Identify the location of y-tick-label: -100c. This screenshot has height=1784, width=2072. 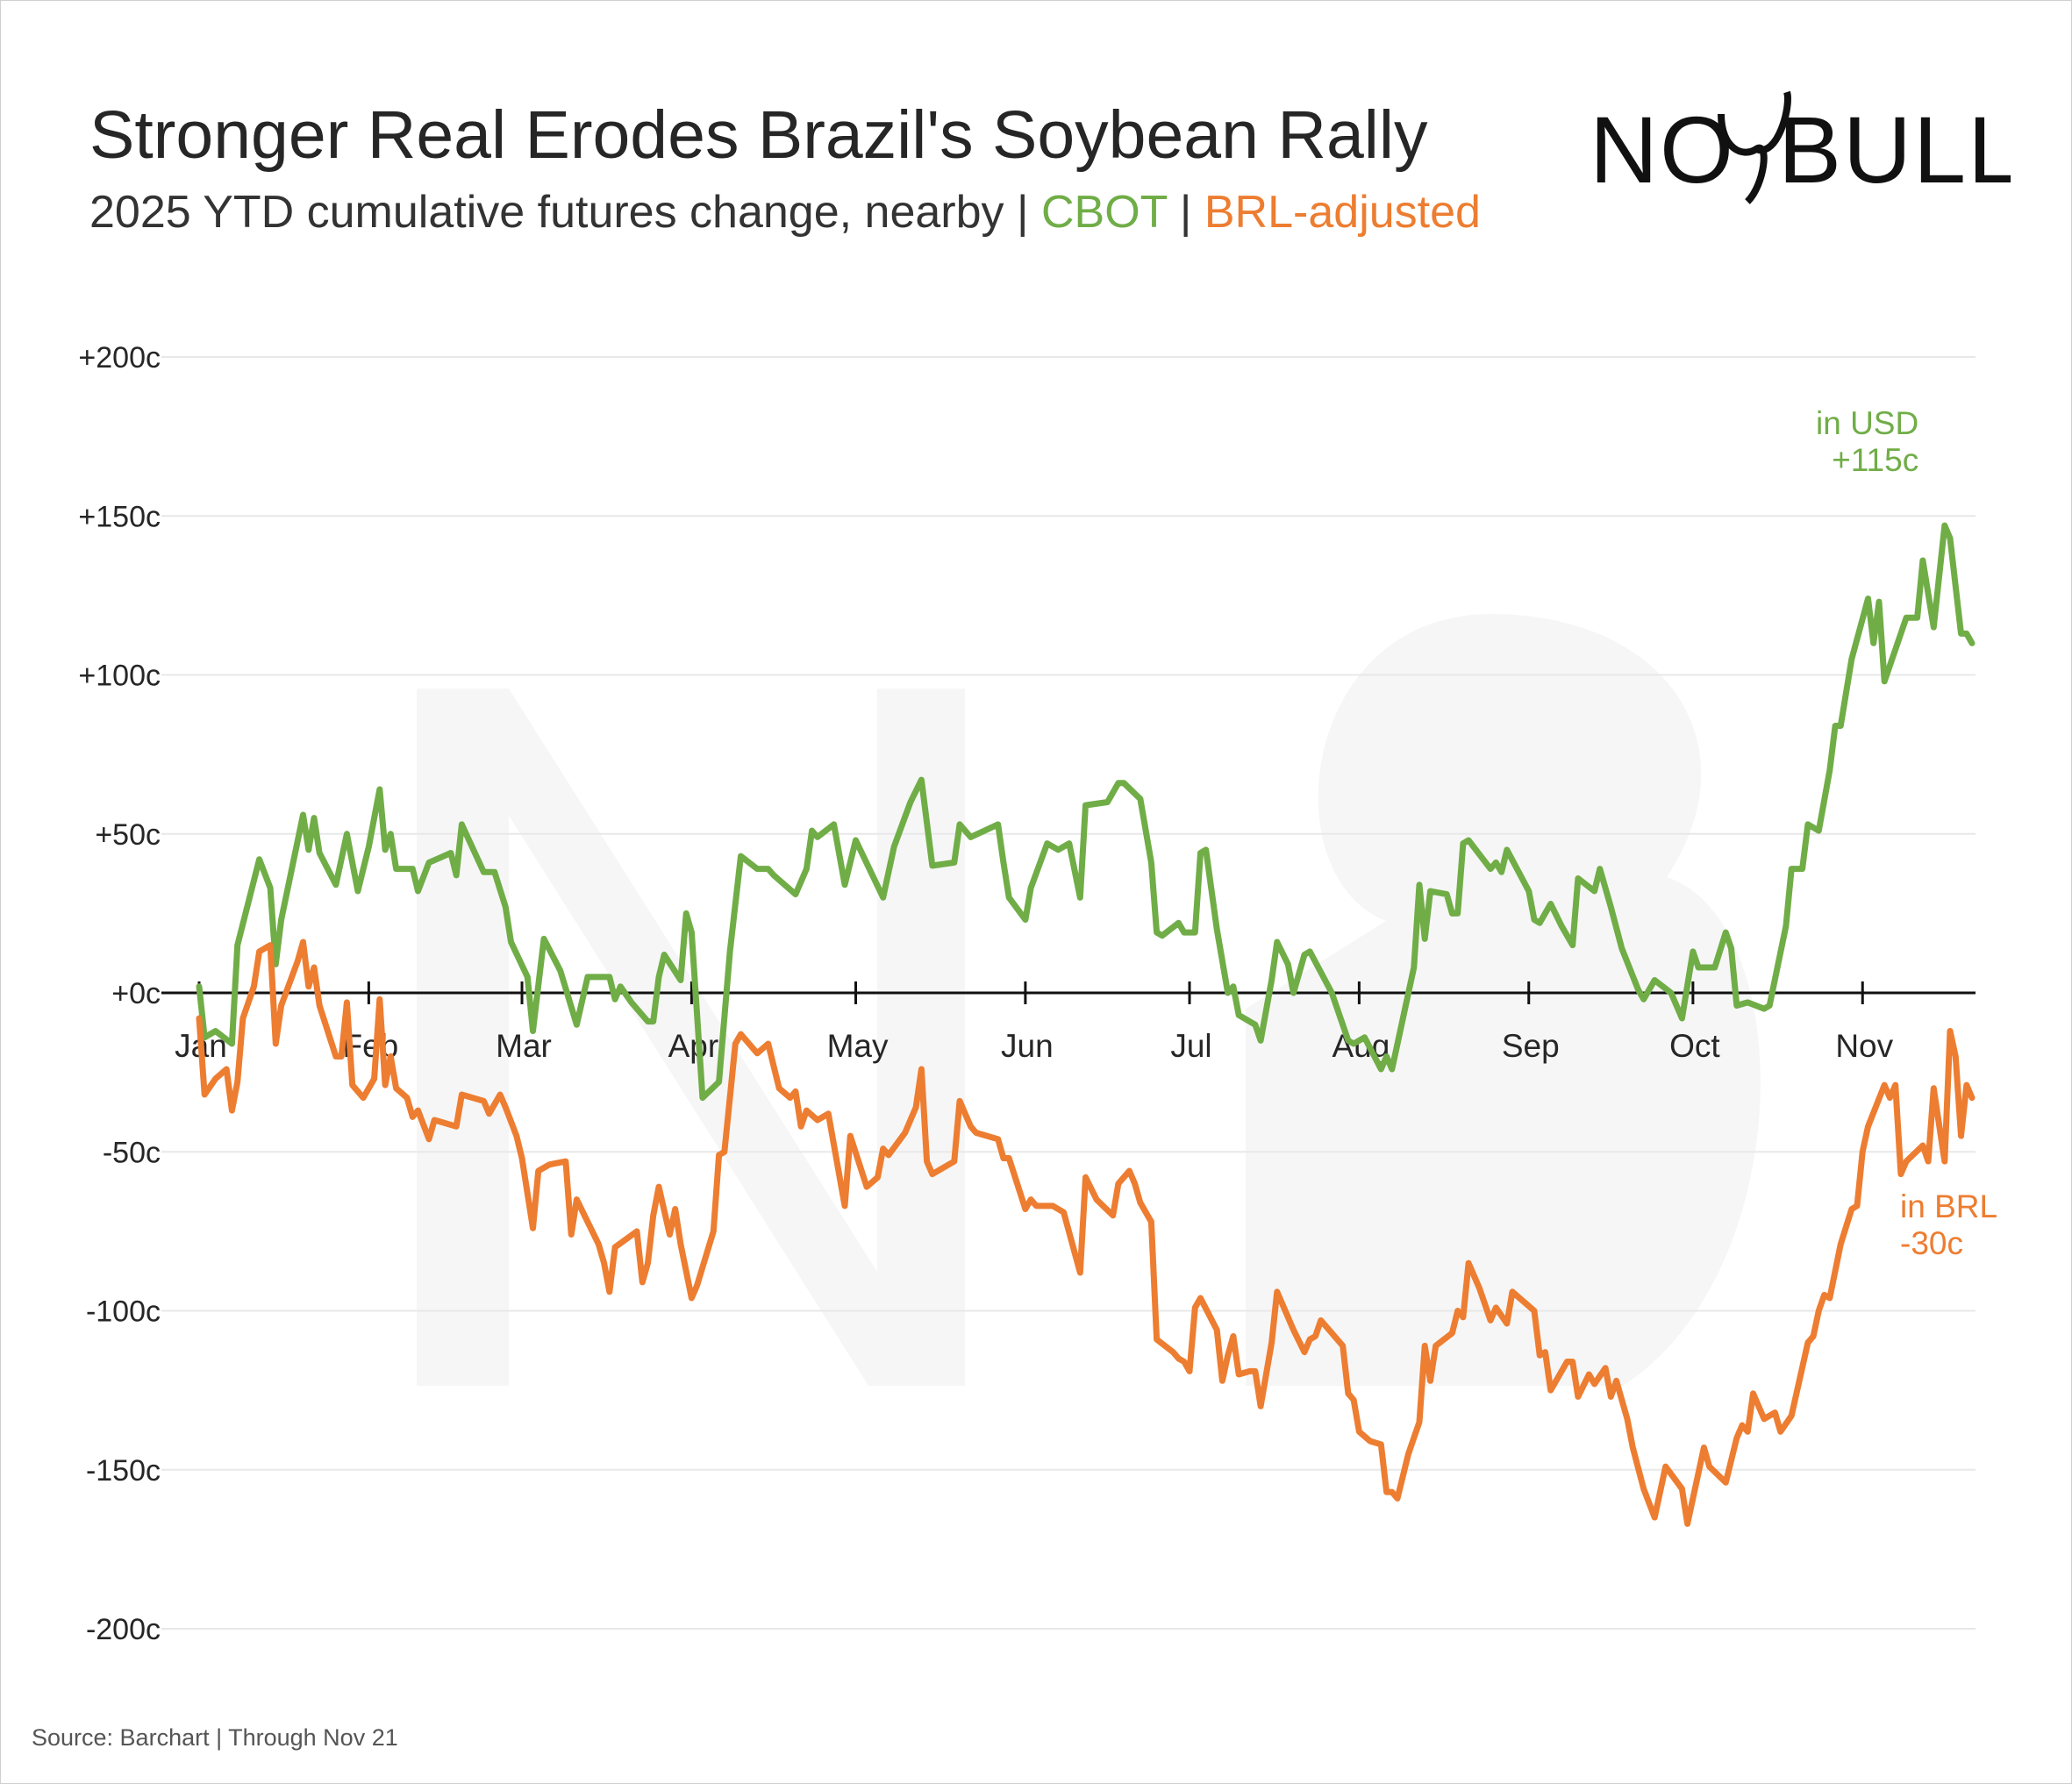
(124, 1312).